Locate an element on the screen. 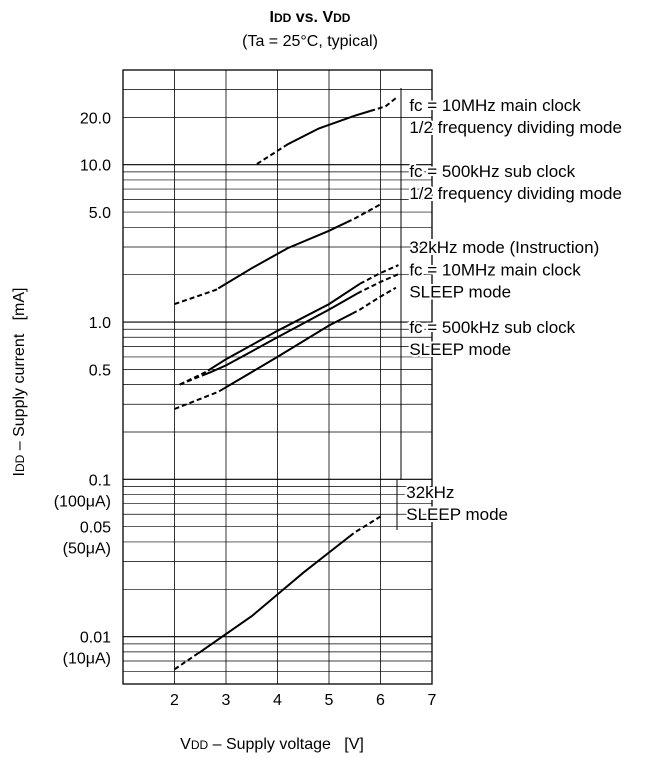 This screenshot has width=672, height=758. x-axis-label: VDD – Supply voltage [V] is located at coordinates (272, 744).